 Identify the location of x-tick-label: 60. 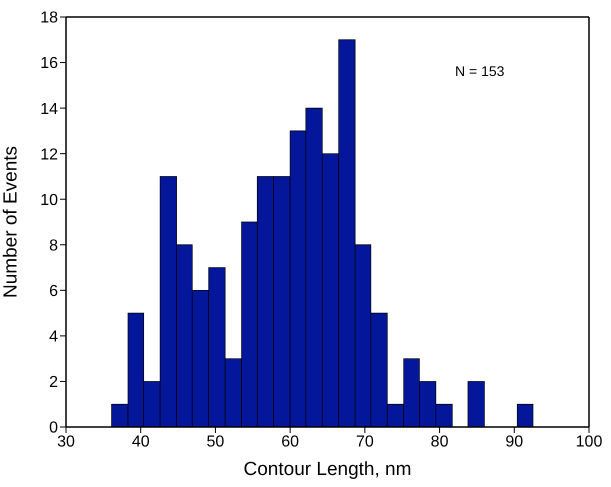
(290, 441).